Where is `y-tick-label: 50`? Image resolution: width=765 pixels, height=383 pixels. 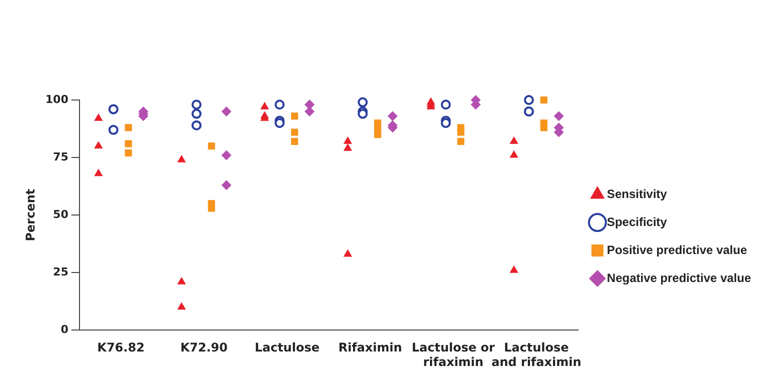
y-tick-label: 50 is located at coordinates (61, 214).